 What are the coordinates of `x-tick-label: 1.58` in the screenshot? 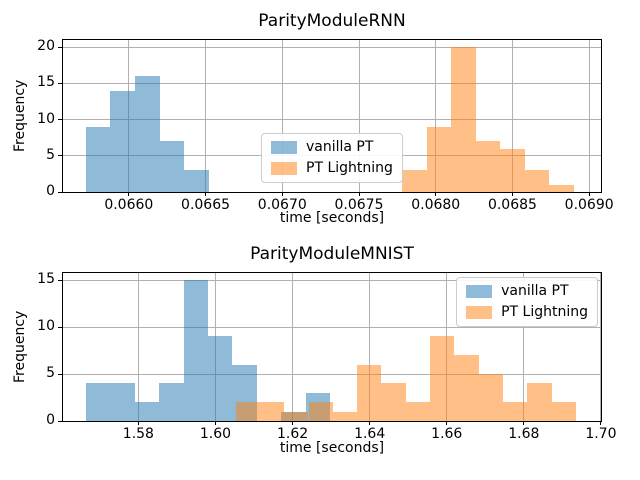 It's located at (138, 434).